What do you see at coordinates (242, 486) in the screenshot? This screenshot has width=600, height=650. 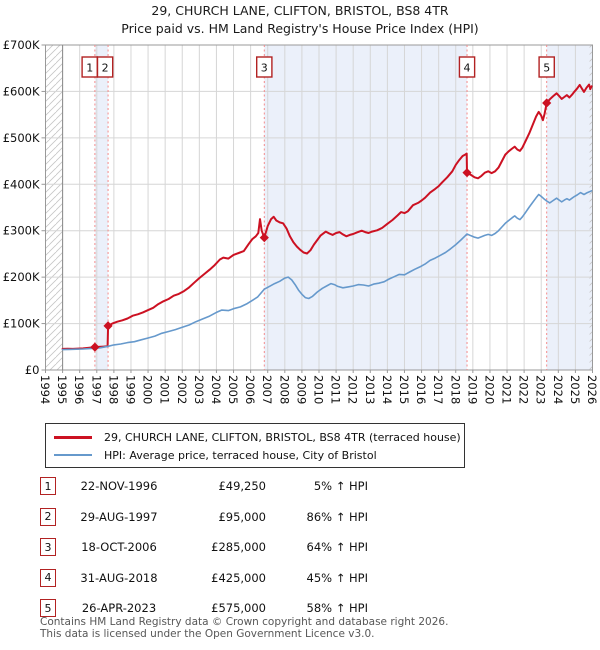 I see `transaction-price: £49,250` at bounding box center [242, 486].